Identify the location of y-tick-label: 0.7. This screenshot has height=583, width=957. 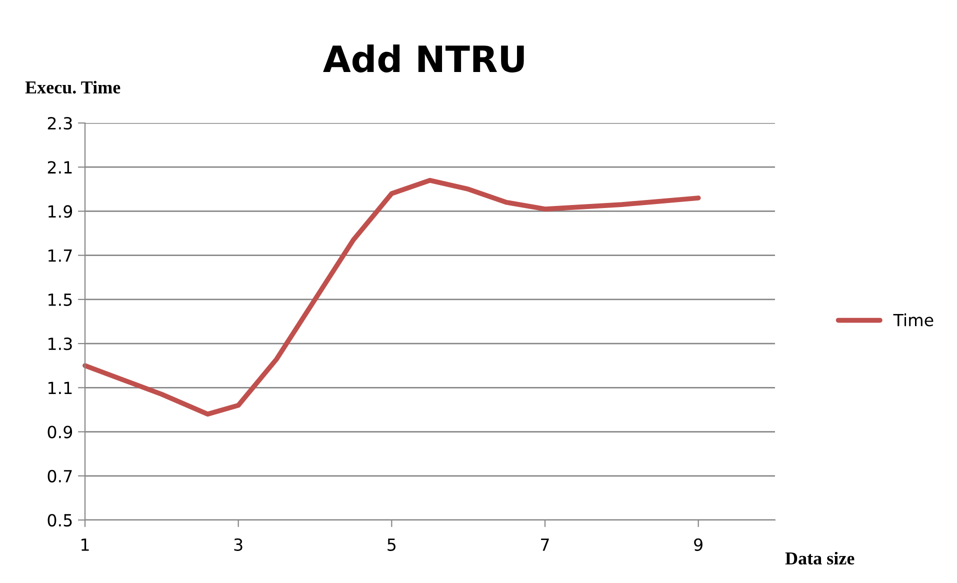
(60, 476).